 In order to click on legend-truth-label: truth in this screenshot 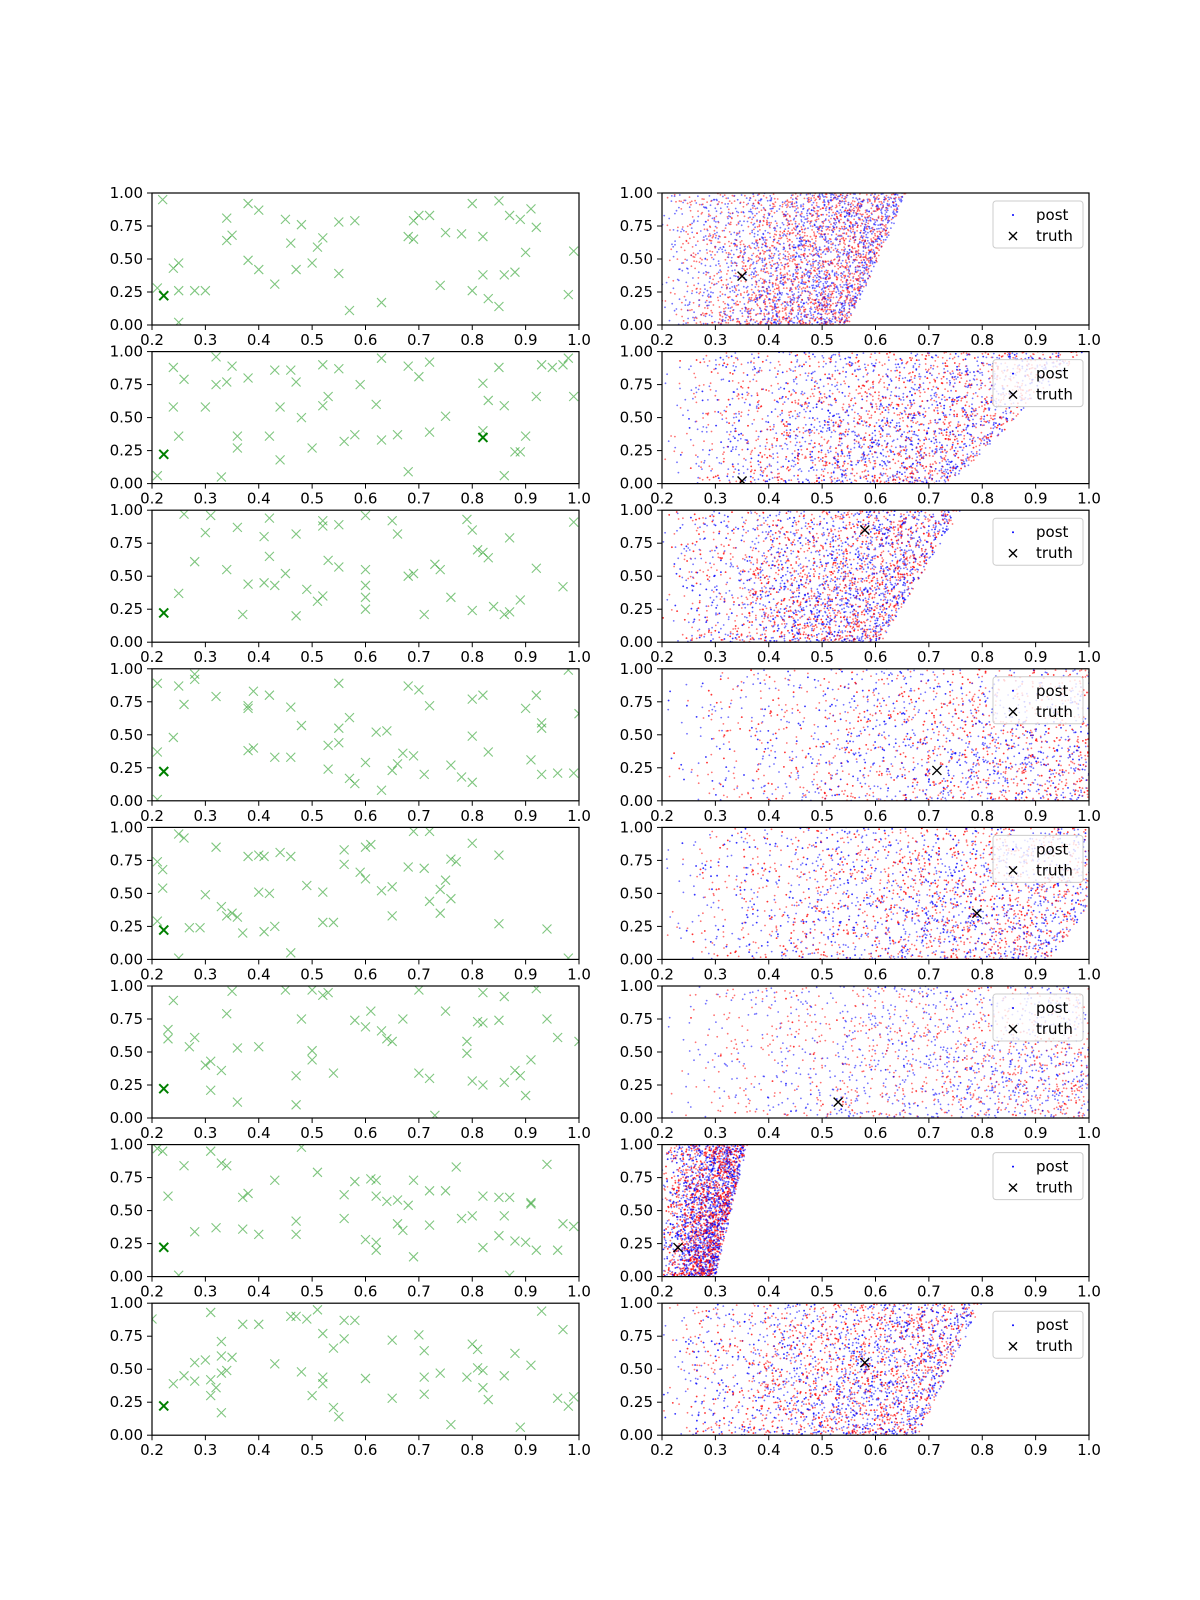, I will do `click(1054, 236)`.